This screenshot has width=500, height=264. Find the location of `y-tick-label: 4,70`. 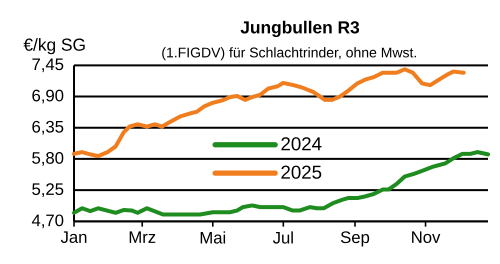

y-tick-label: 4,70 is located at coordinates (48, 221).